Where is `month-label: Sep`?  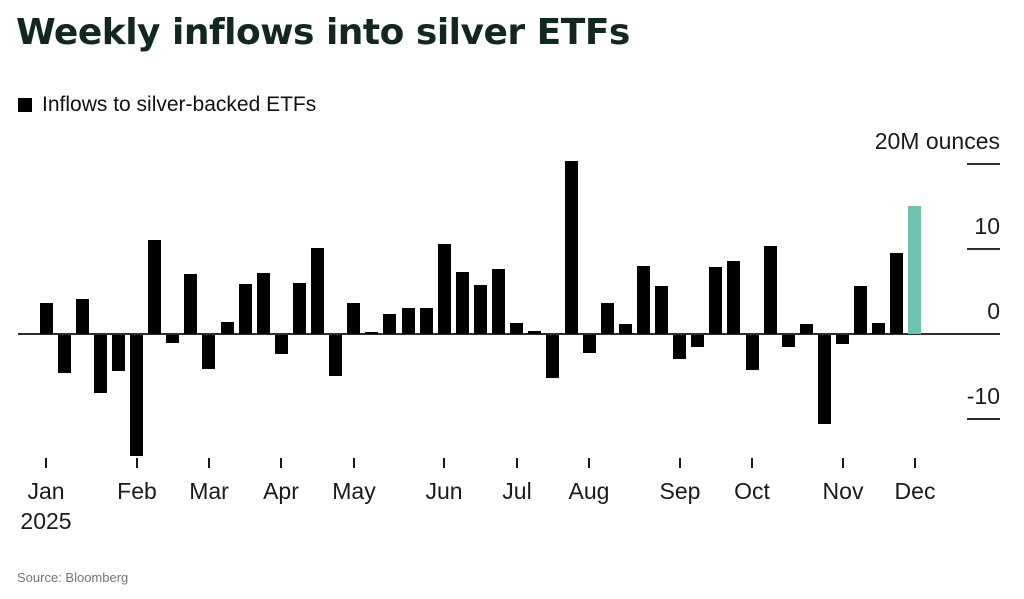
month-label: Sep is located at coordinates (680, 491).